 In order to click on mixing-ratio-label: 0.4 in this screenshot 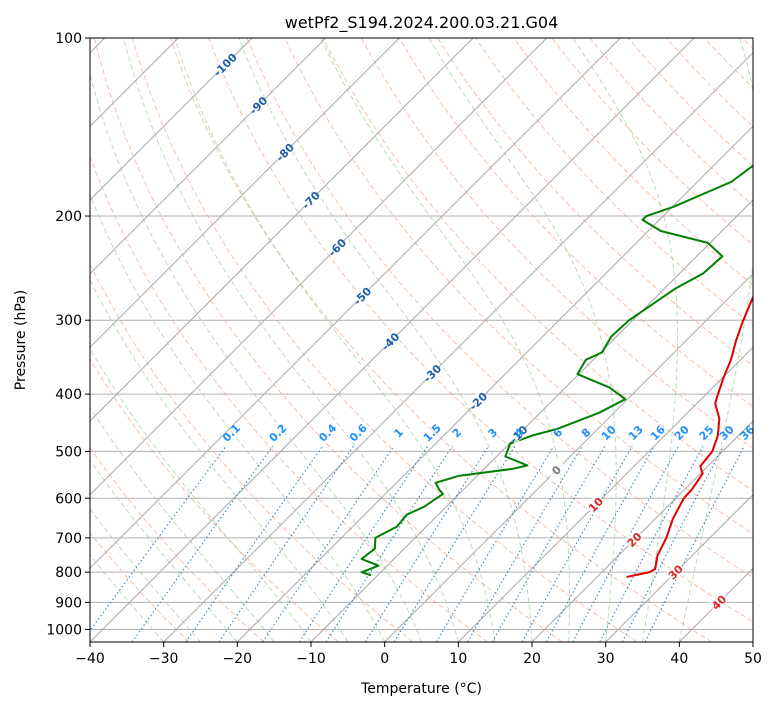, I will do `click(327, 432)`.